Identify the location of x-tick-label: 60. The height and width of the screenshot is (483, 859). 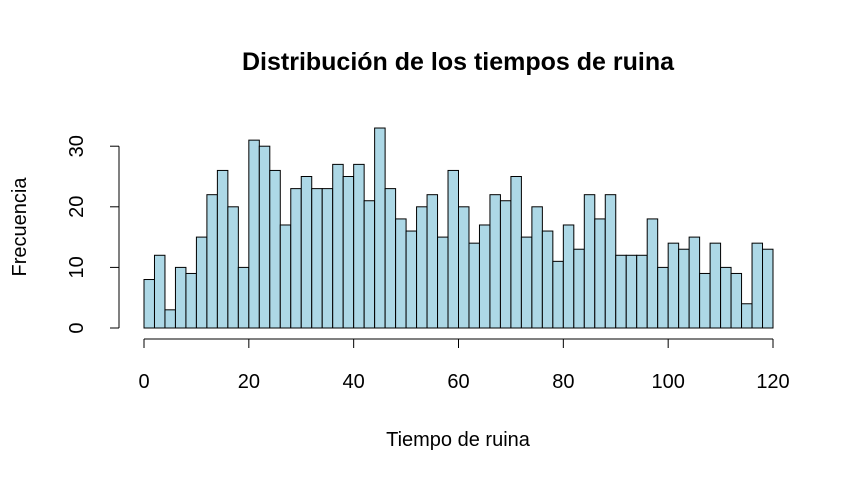
(458, 382).